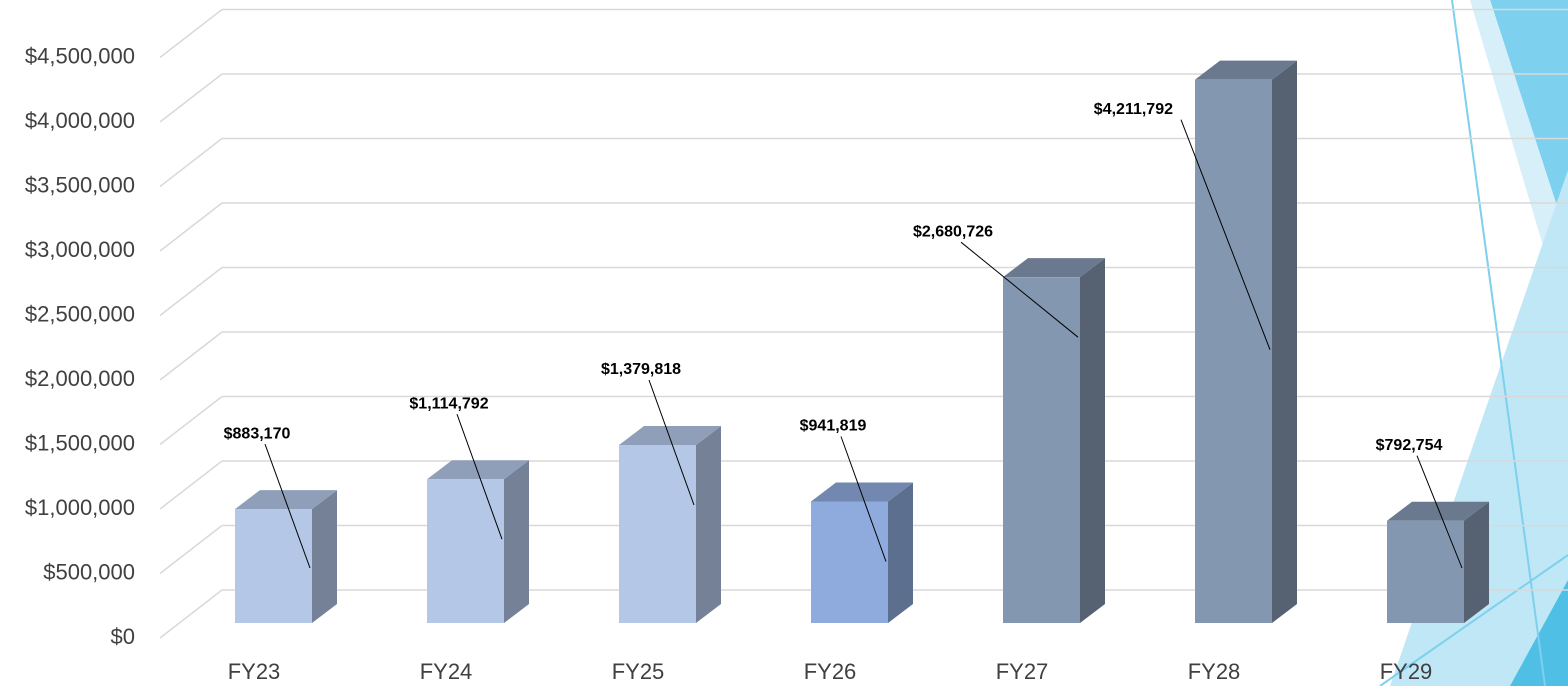 The width and height of the screenshot is (1568, 686). What do you see at coordinates (448, 403) in the screenshot?
I see `value-label: $1,114,792` at bounding box center [448, 403].